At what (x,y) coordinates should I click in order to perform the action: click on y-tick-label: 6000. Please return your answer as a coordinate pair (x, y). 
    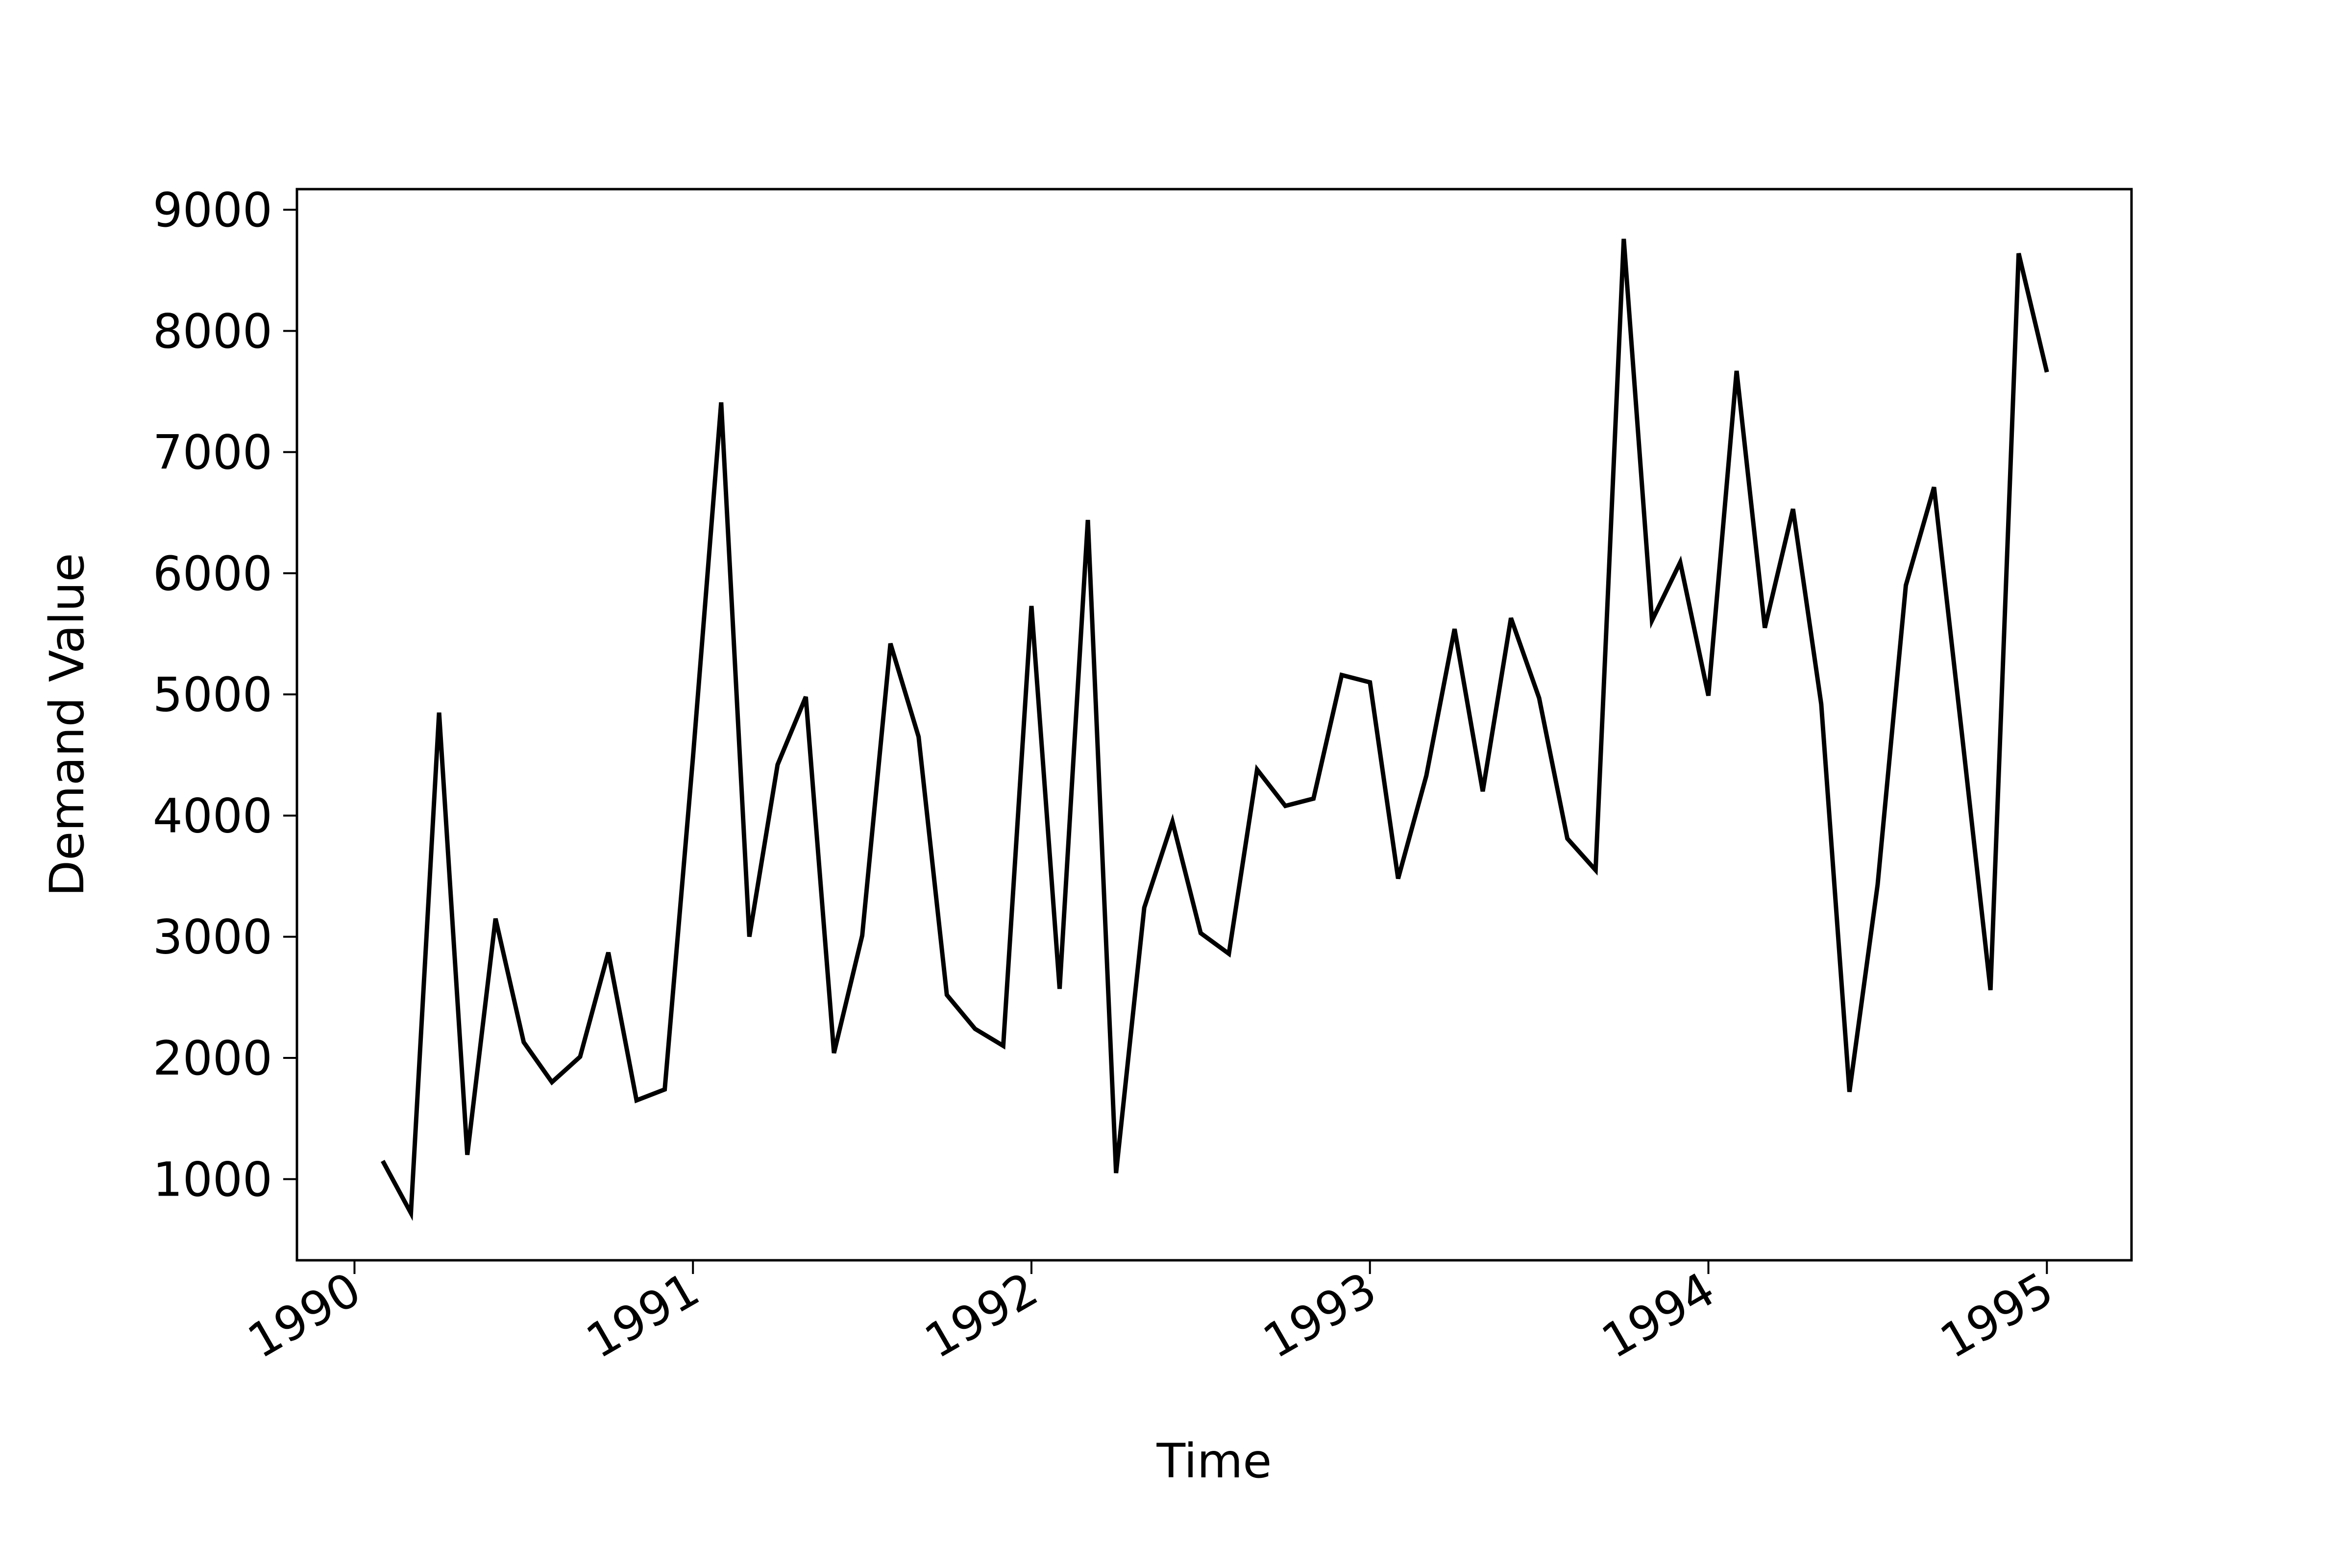
    Looking at the image, I should click on (212, 573).